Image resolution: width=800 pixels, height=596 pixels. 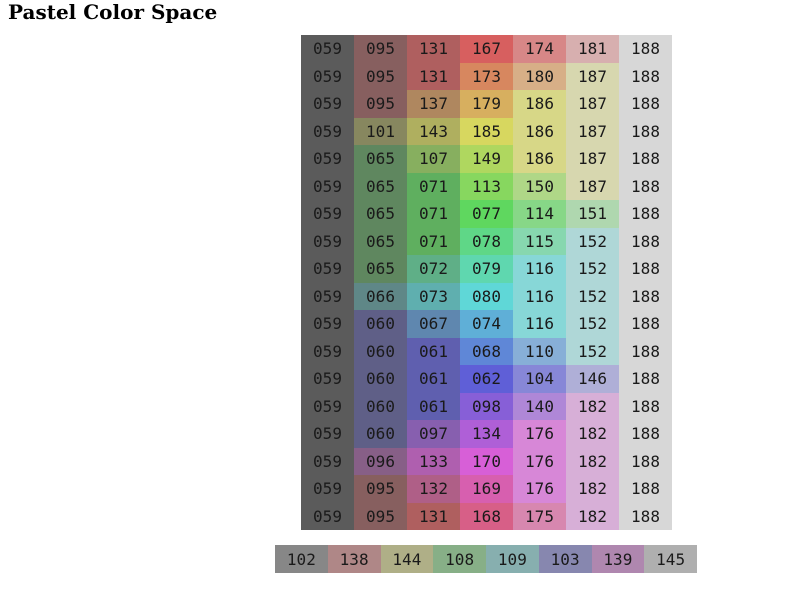 What do you see at coordinates (592, 49) in the screenshot?
I see `color-cell: 181` at bounding box center [592, 49].